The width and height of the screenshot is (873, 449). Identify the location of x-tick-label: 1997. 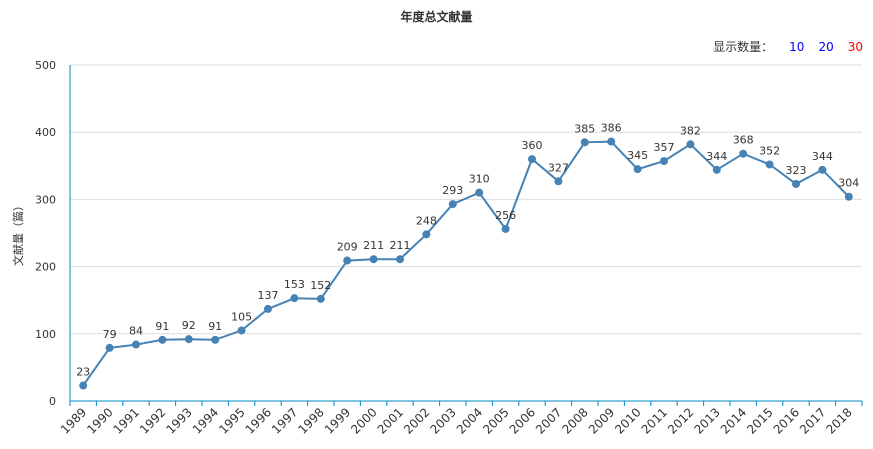
(284, 420).